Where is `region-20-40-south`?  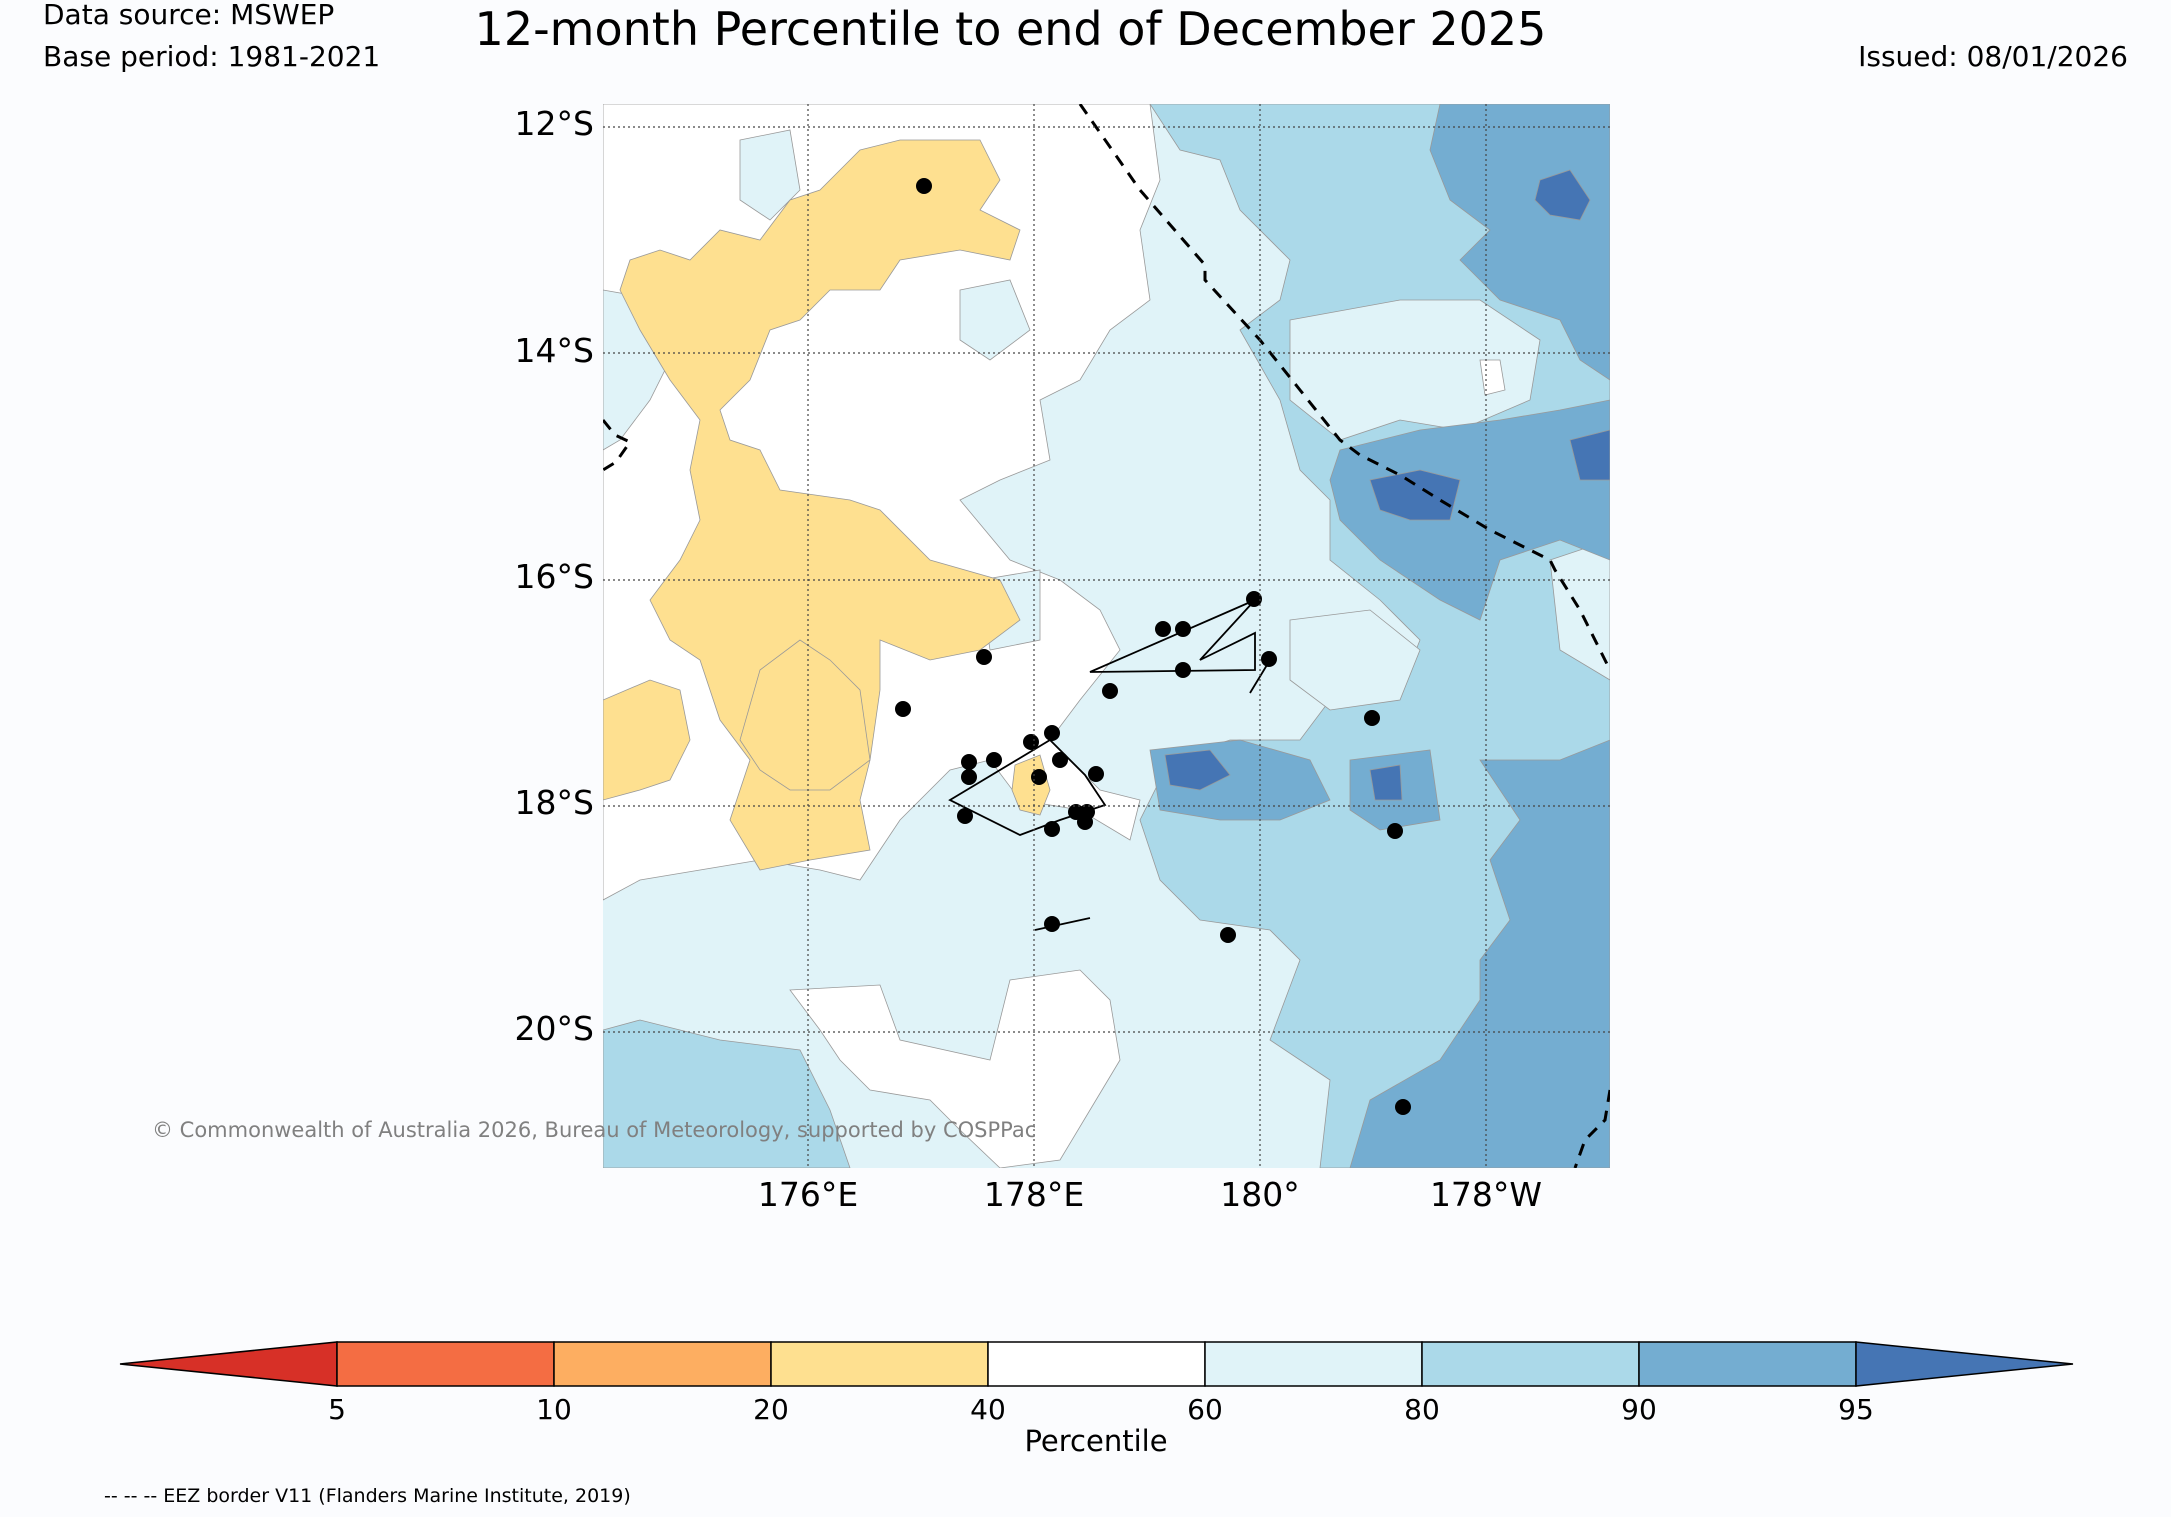 region-20-40-south is located at coordinates (647, 740).